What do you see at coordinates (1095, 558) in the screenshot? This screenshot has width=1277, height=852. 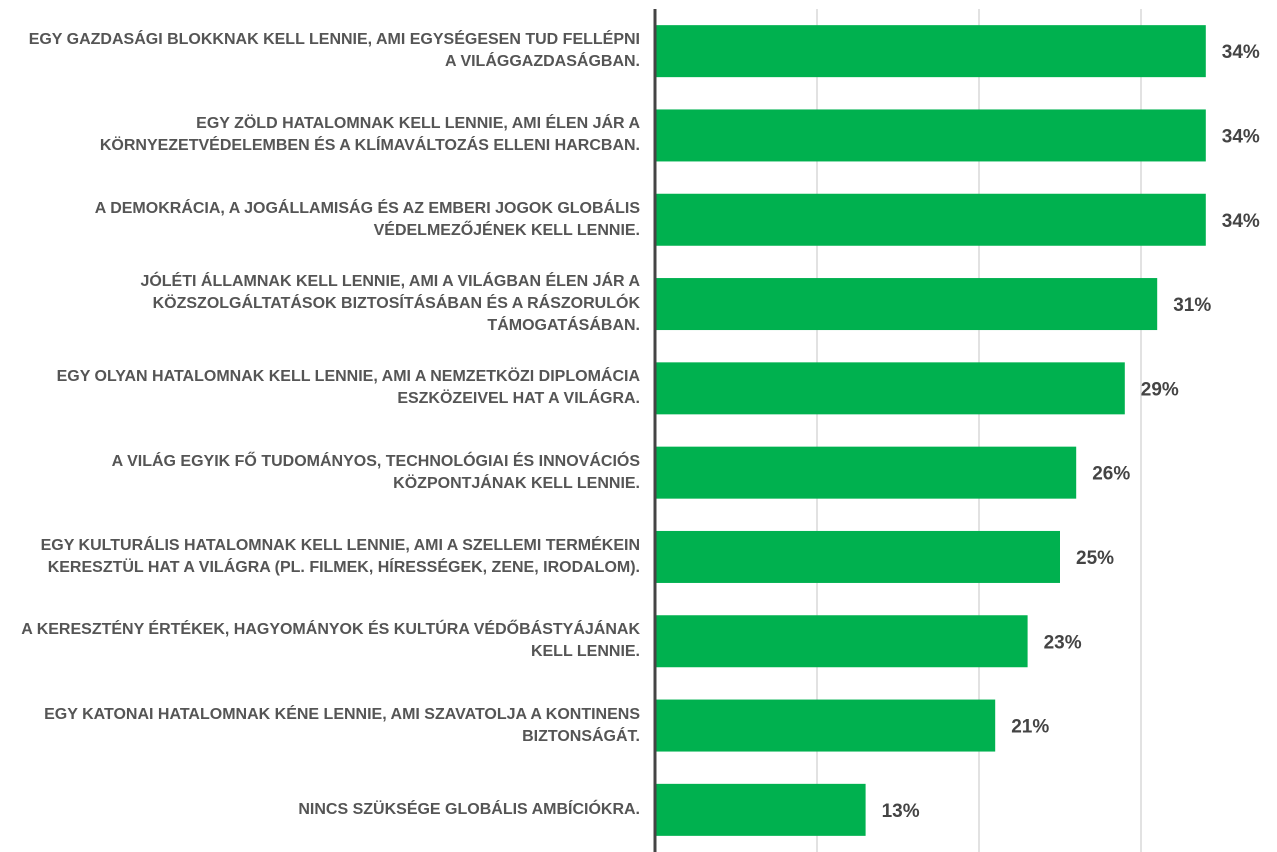 I see `value-label: 25%` at bounding box center [1095, 558].